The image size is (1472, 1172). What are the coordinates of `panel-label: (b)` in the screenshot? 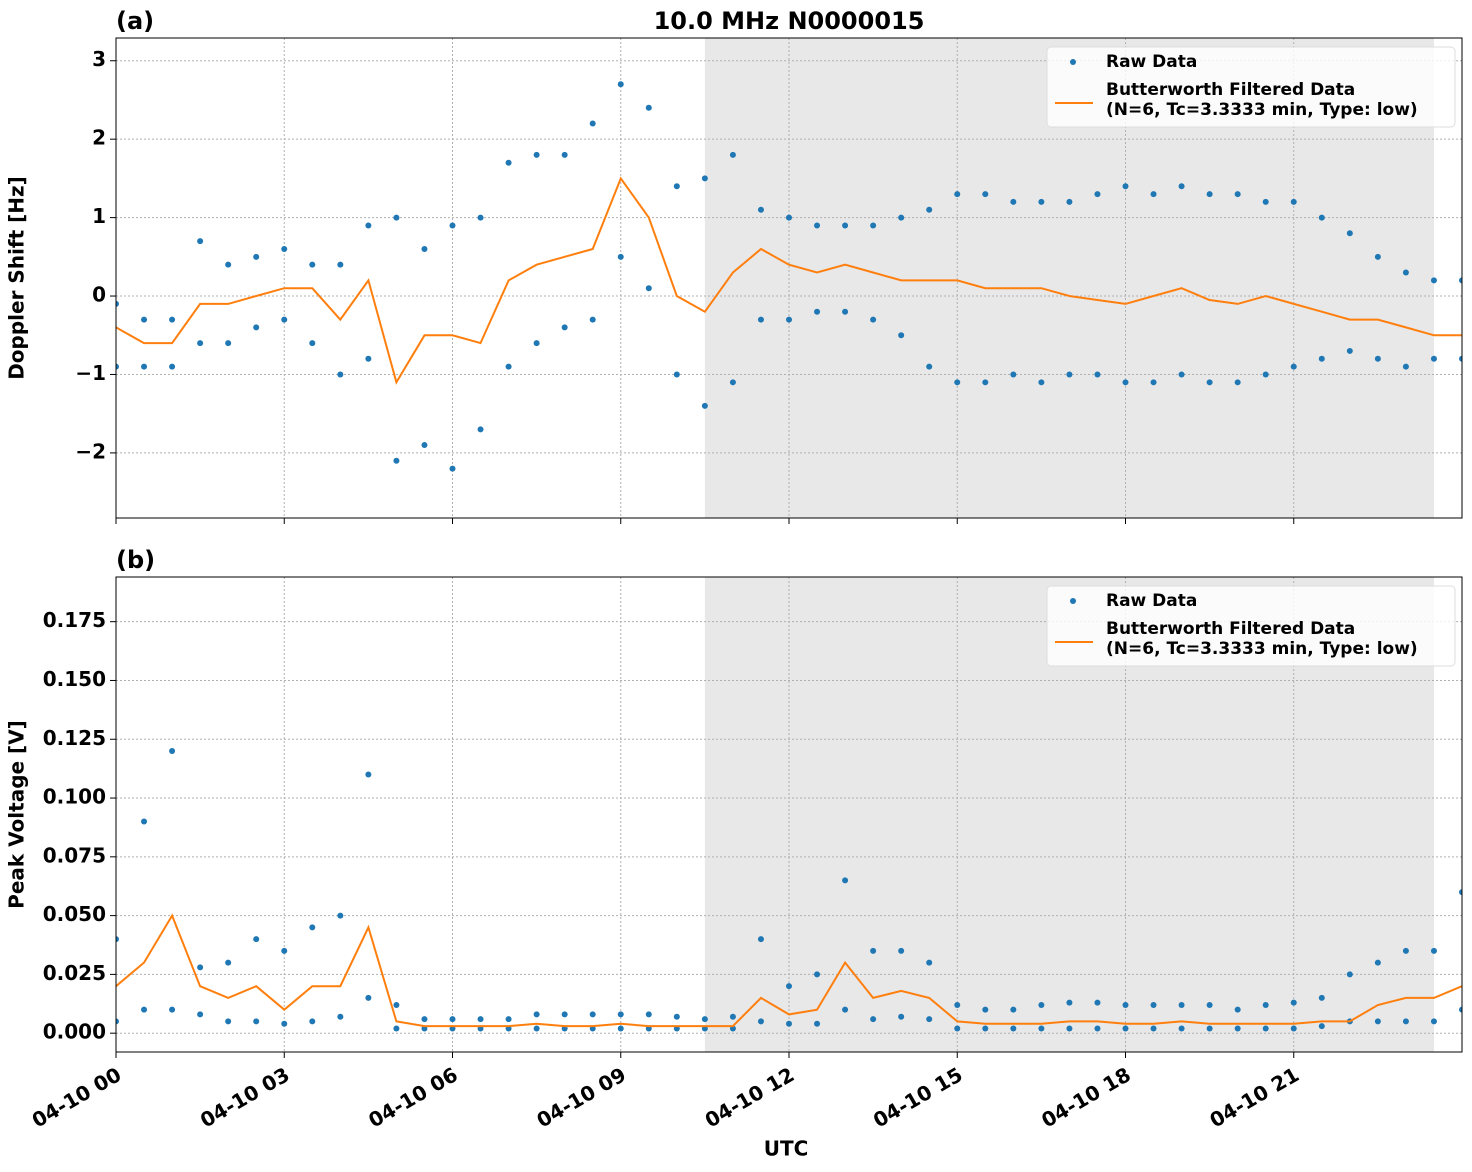 It's located at (135, 560).